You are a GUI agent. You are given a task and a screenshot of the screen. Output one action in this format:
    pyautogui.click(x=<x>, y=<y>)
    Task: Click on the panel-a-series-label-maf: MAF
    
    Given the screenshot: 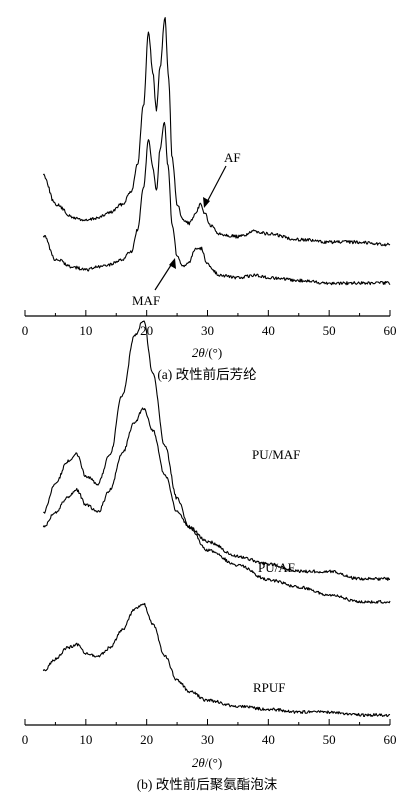 What is the action you would take?
    pyautogui.click(x=146, y=300)
    